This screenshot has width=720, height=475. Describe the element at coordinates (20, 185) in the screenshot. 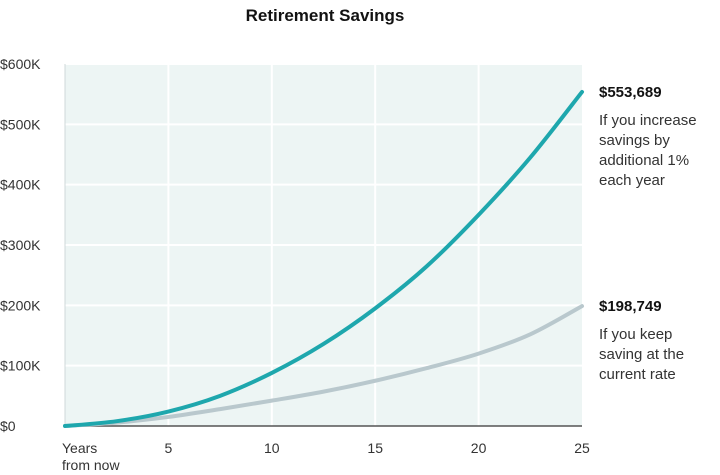

I see `y-tick-label: $400K` at that location.